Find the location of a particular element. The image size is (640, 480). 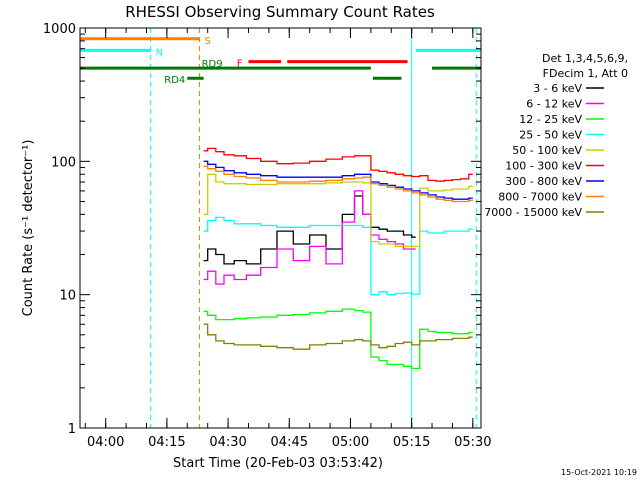

legend-label: 300 - 800 keV is located at coordinates (543, 181).